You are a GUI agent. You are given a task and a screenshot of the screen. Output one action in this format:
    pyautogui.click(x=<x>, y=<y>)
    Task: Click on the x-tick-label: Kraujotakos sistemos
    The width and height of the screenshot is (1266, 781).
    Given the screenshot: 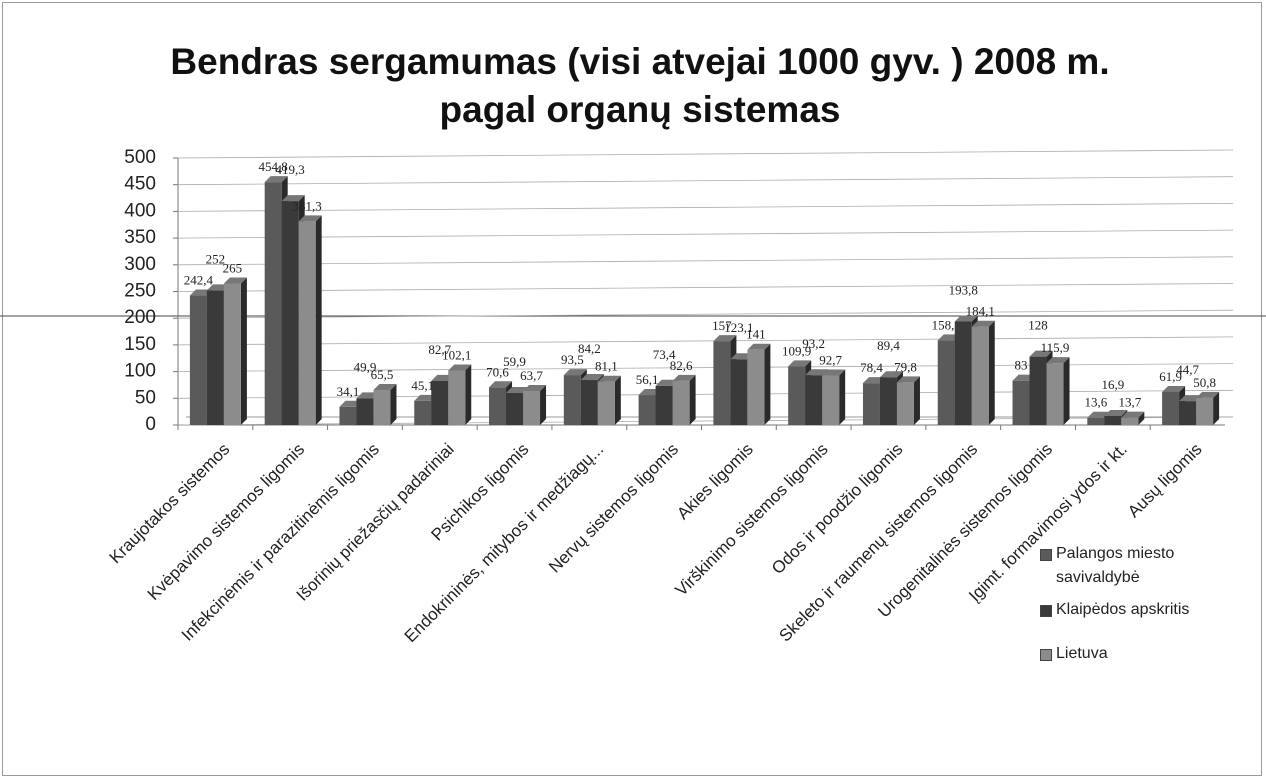 What is the action you would take?
    pyautogui.click(x=170, y=504)
    